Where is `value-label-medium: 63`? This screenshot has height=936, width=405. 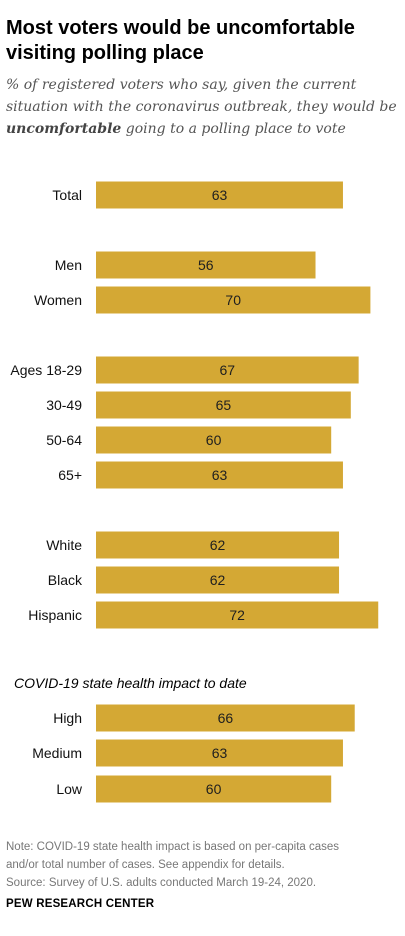 value-label-medium: 63 is located at coordinates (220, 753).